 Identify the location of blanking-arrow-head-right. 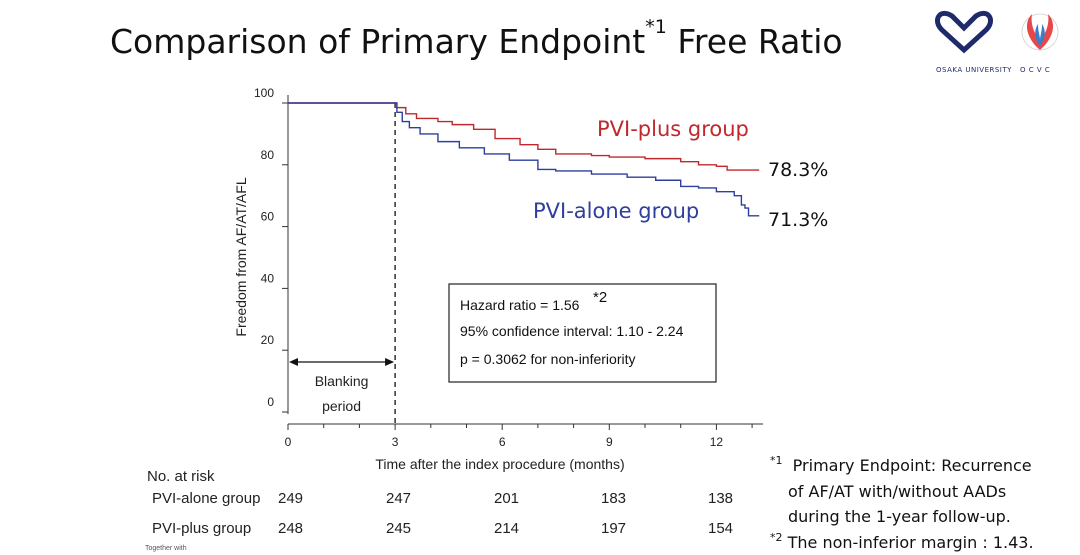
(390, 362).